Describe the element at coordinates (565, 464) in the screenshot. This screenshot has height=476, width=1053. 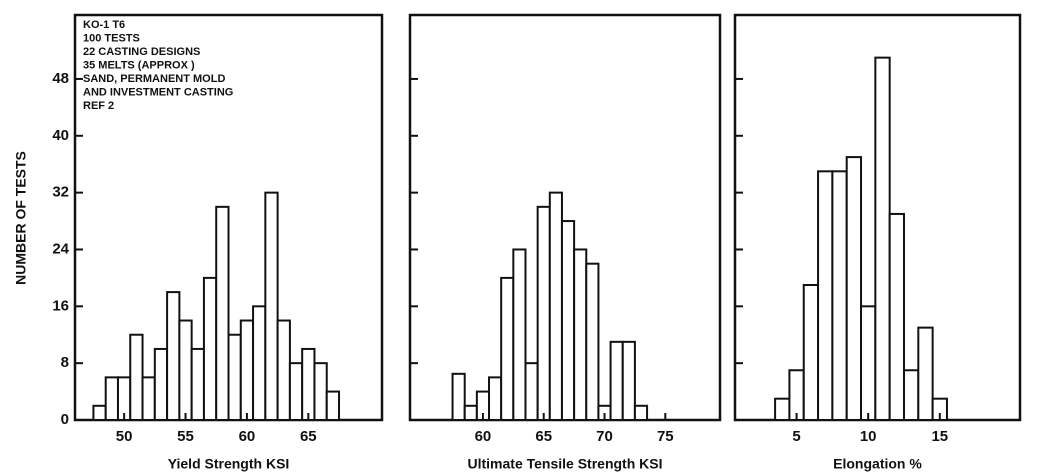
I see `x-axis-label: Ultimate Tensile Strength KSI` at that location.